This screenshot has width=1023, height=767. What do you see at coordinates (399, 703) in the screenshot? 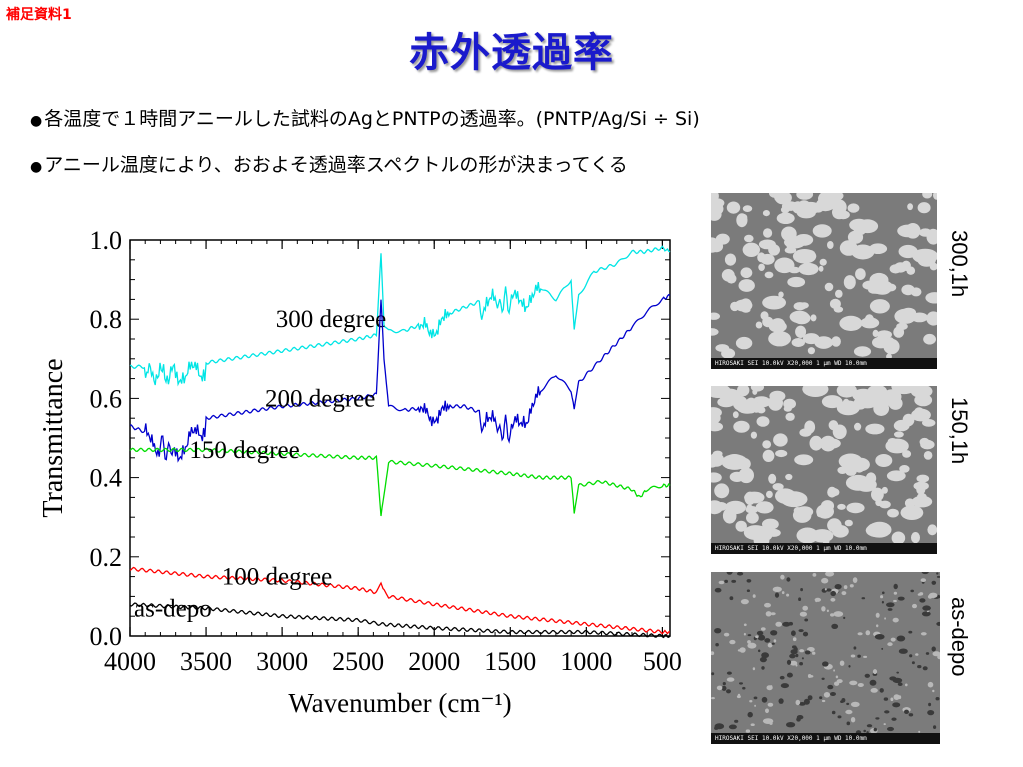
I see `x-axis-label: Wavenumber (cm⁻¹)` at bounding box center [399, 703].